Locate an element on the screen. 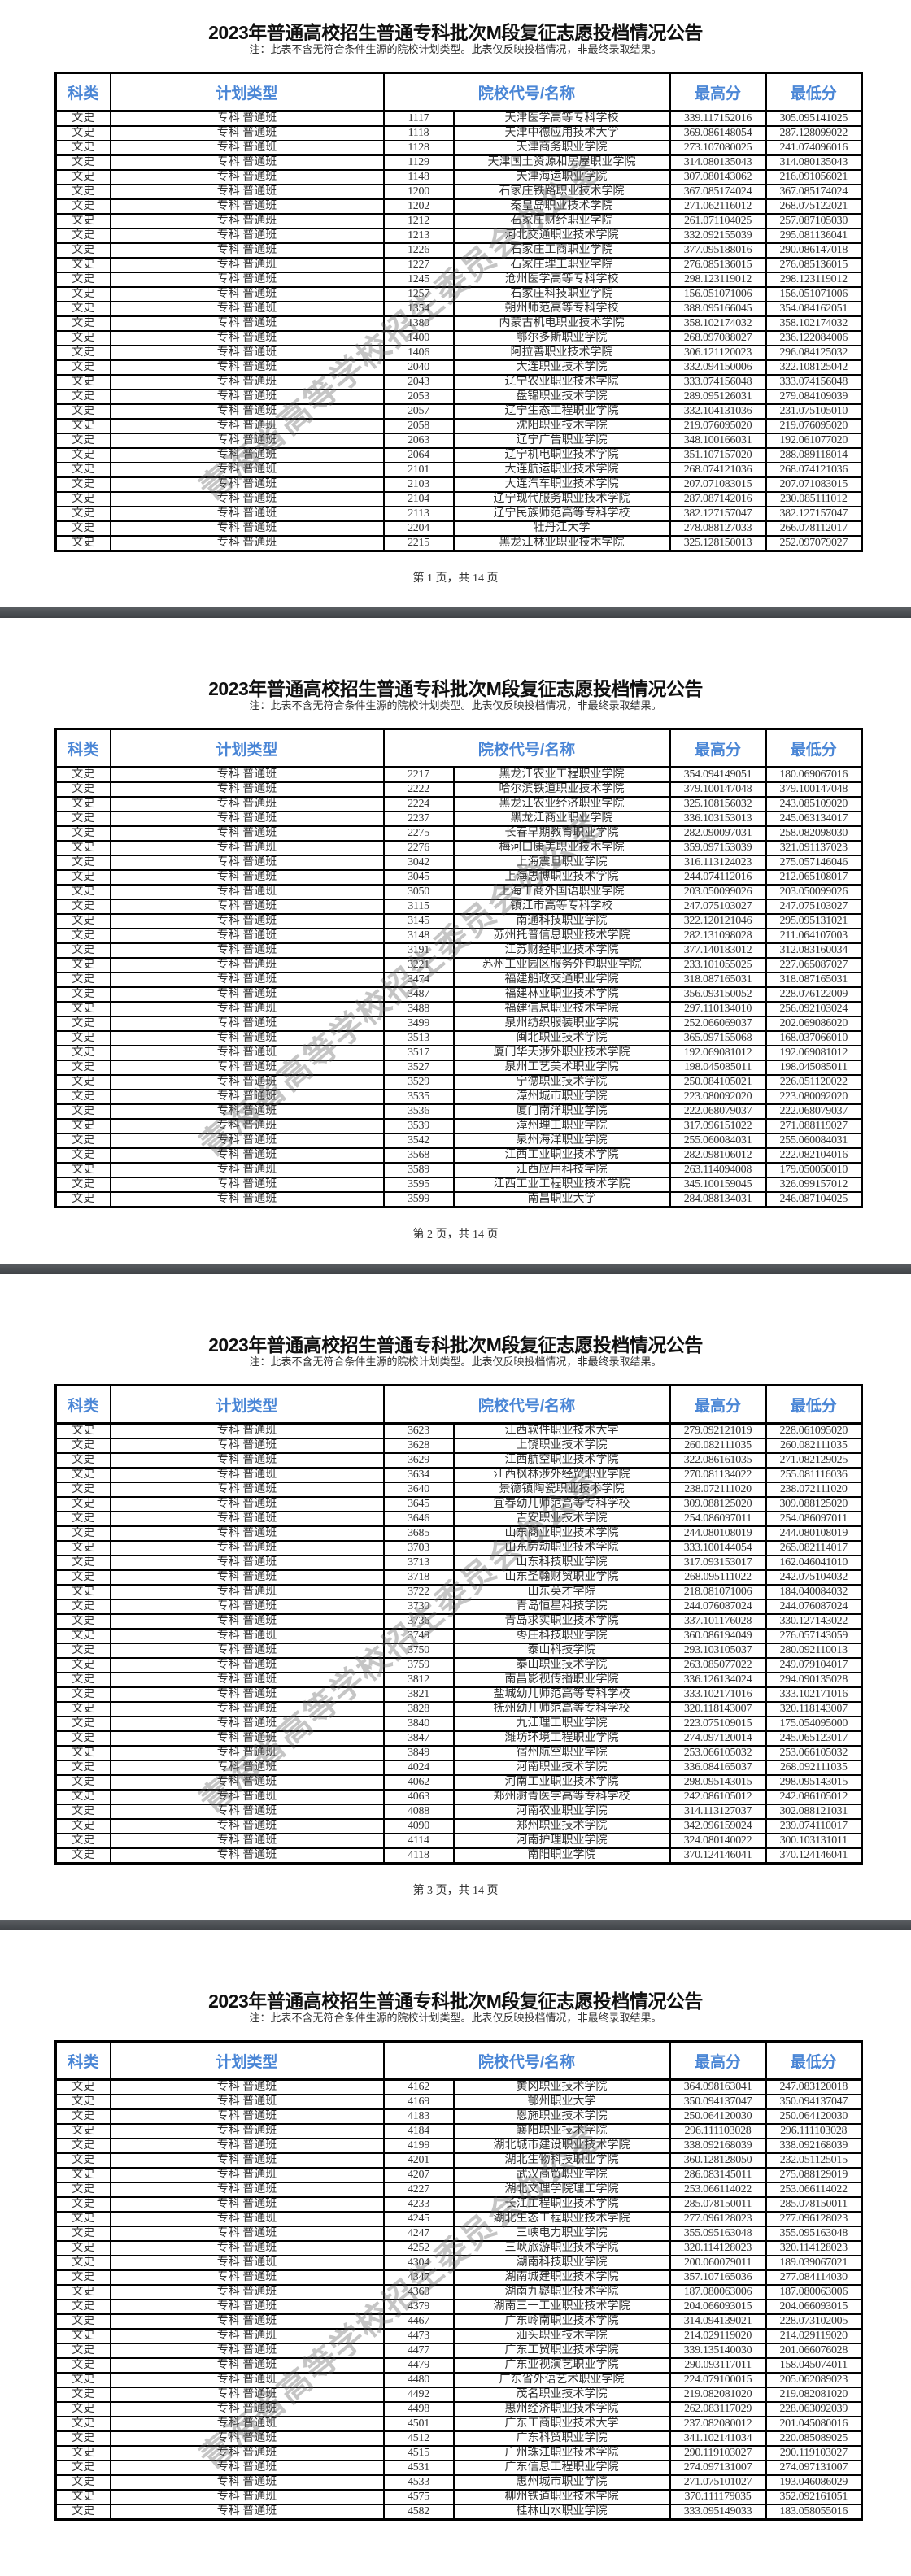 Image resolution: width=911 pixels, height=2576 pixels. school-name-cell: 辽宁农业职业技术学院 is located at coordinates (561, 382).